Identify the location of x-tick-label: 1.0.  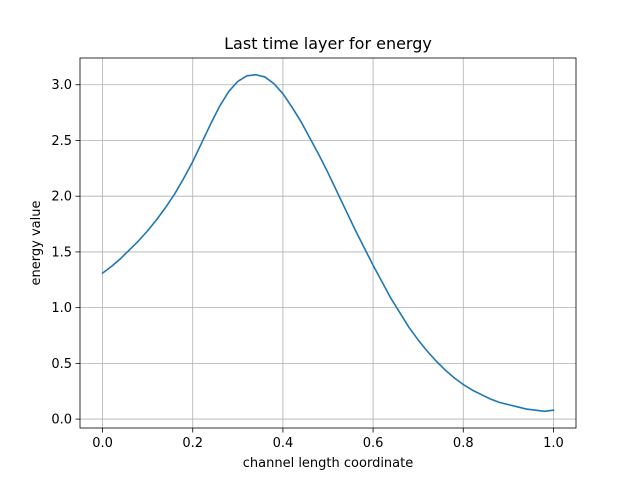
(553, 443).